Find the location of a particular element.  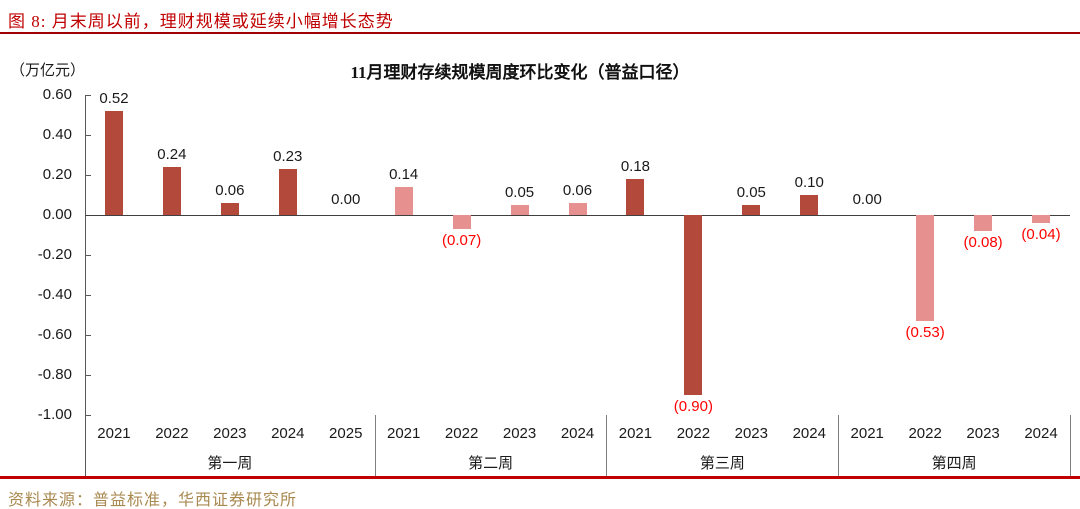

week-label: 第四周 is located at coordinates (954, 464).